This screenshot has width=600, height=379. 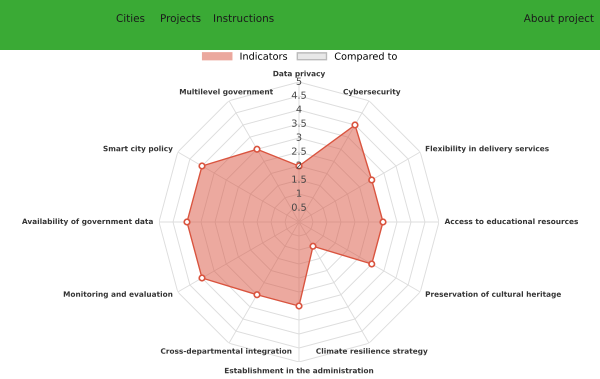 What do you see at coordinates (299, 81) in the screenshot?
I see `y-tick-label: 5` at bounding box center [299, 81].